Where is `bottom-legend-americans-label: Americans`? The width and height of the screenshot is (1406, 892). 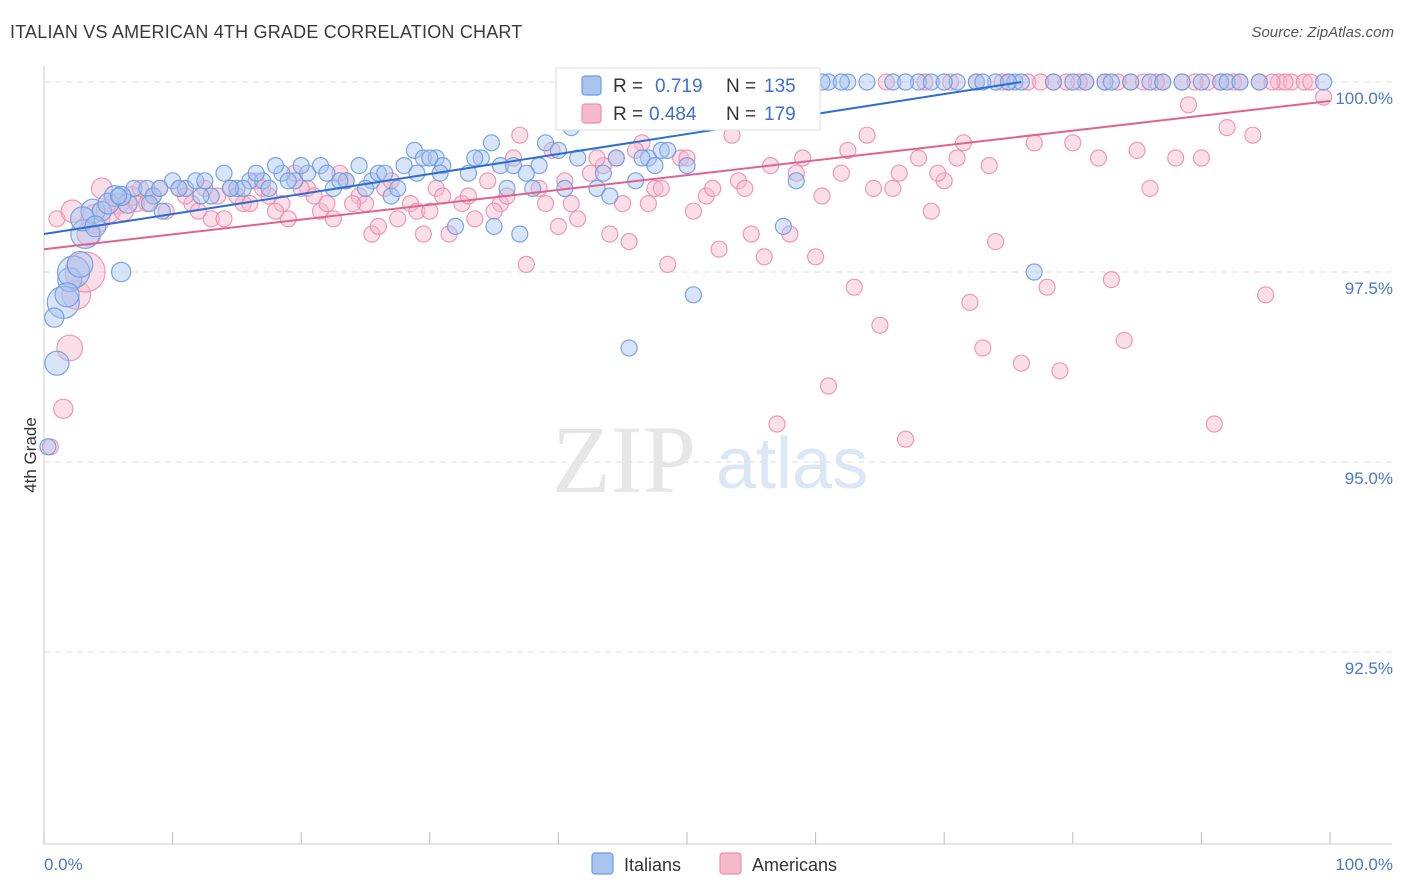 bottom-legend-americans-label: Americans is located at coordinates (794, 865).